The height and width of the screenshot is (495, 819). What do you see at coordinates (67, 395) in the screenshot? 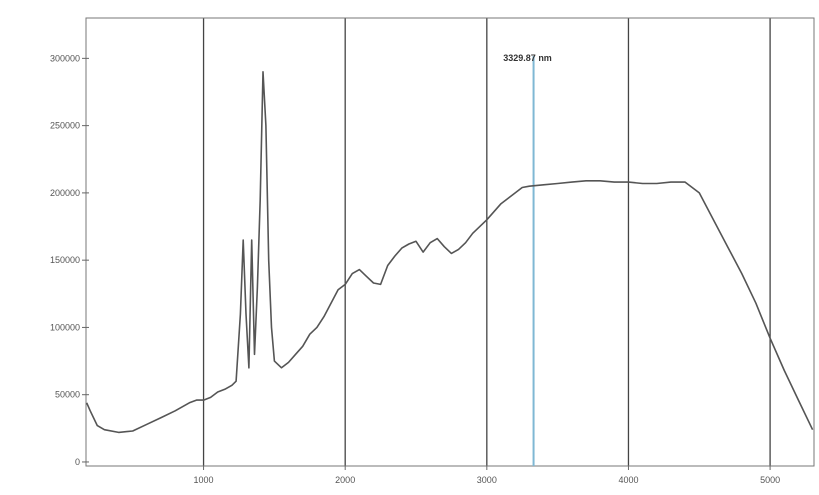
I see `y-tick-label: 50000` at bounding box center [67, 395].